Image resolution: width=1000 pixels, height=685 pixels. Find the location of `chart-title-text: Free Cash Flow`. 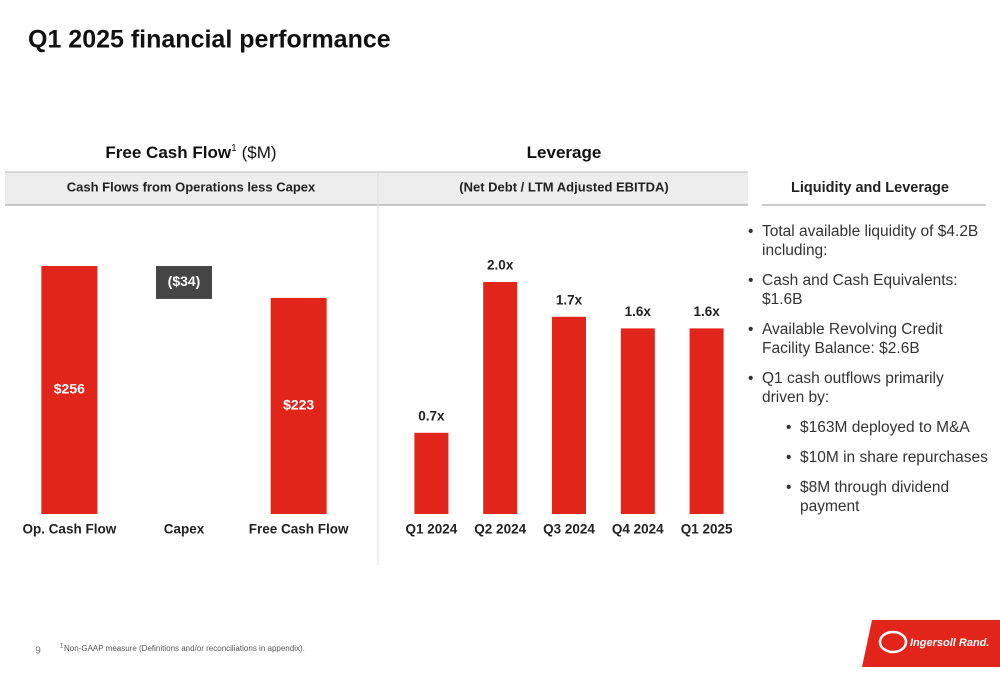

chart-title-text: Free Cash Flow is located at coordinates (168, 152).